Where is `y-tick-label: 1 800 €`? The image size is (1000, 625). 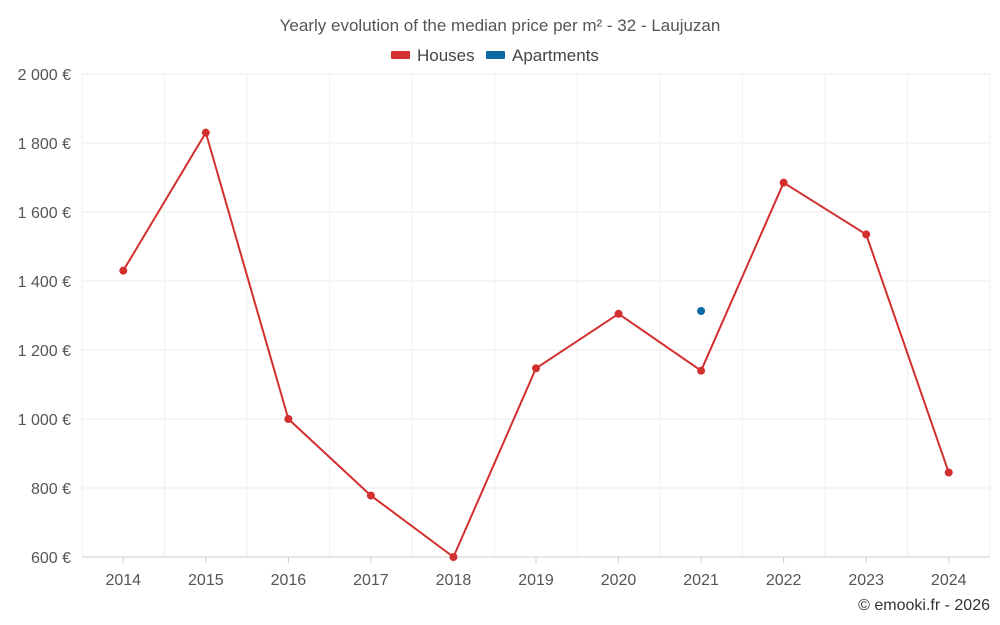
y-tick-label: 1 800 € is located at coordinates (44, 144).